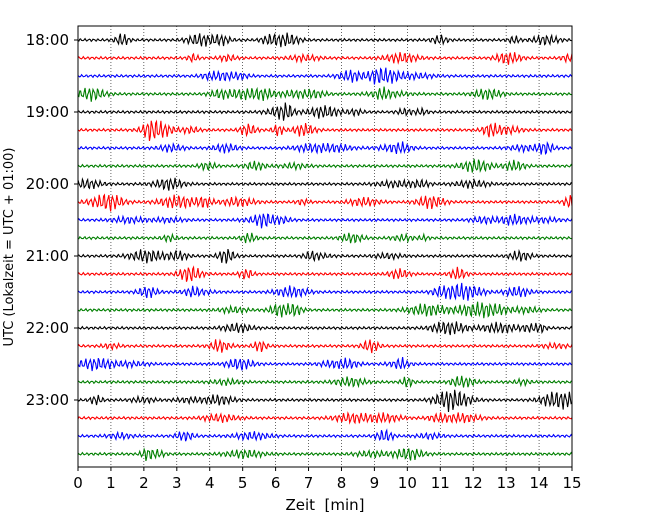  Describe the element at coordinates (47, 184) in the screenshot. I see `y-tick-label: 20:00` at that location.